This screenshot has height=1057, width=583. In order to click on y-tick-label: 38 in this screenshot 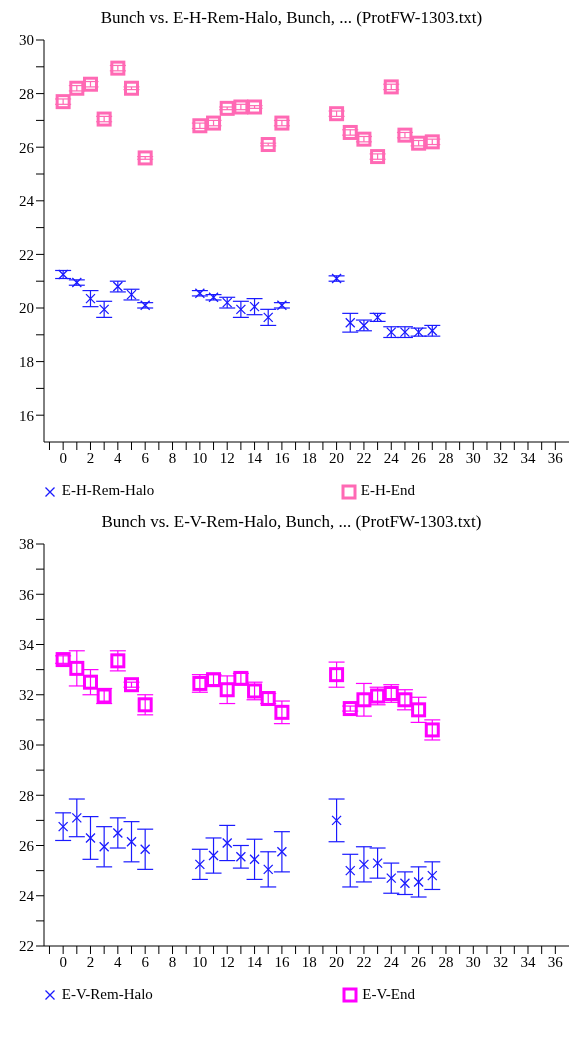, I will do `click(26, 543)`.